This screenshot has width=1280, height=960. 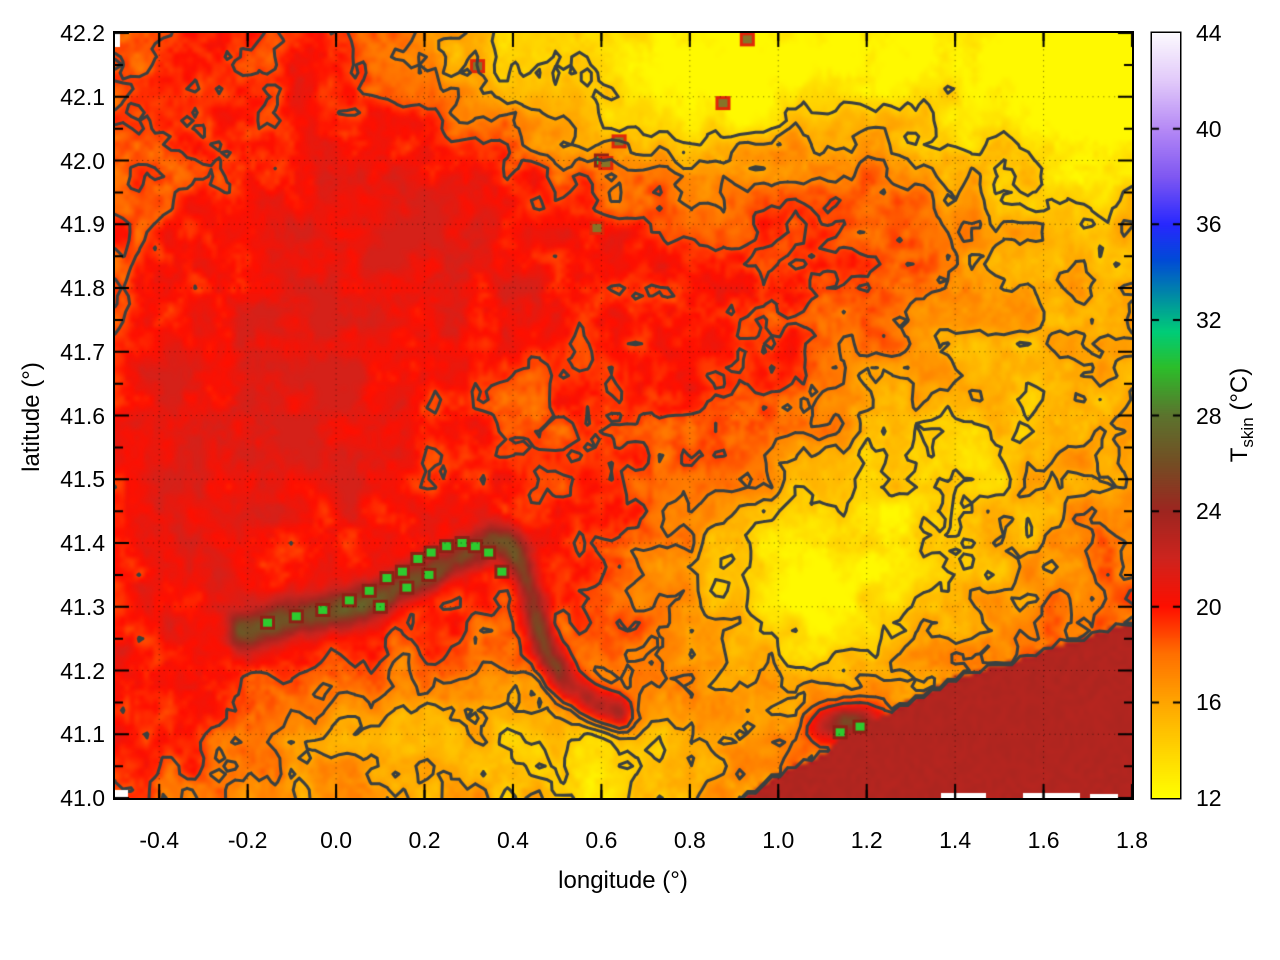 What do you see at coordinates (82, 33) in the screenshot?
I see `y-tick-label: 42.2` at bounding box center [82, 33].